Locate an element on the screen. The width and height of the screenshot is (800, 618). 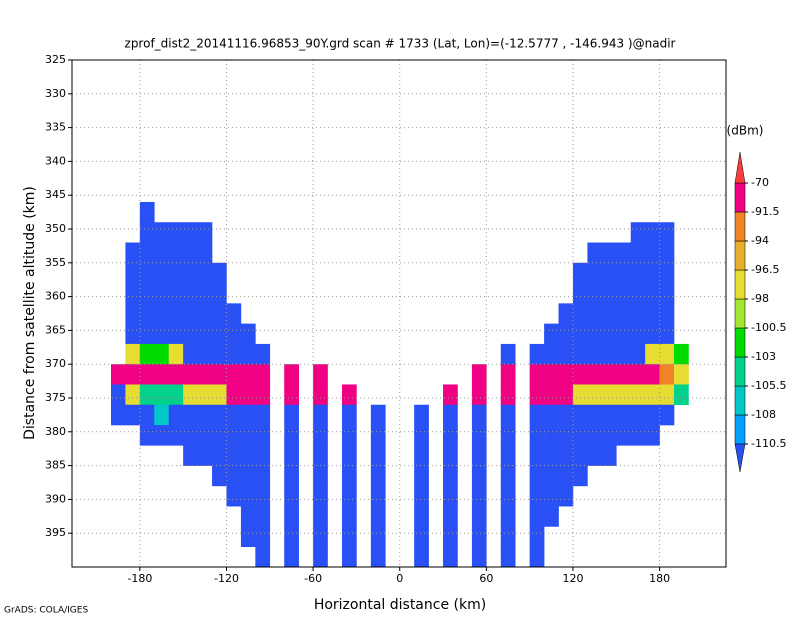
y-tick-label: 380 is located at coordinates (55, 431).